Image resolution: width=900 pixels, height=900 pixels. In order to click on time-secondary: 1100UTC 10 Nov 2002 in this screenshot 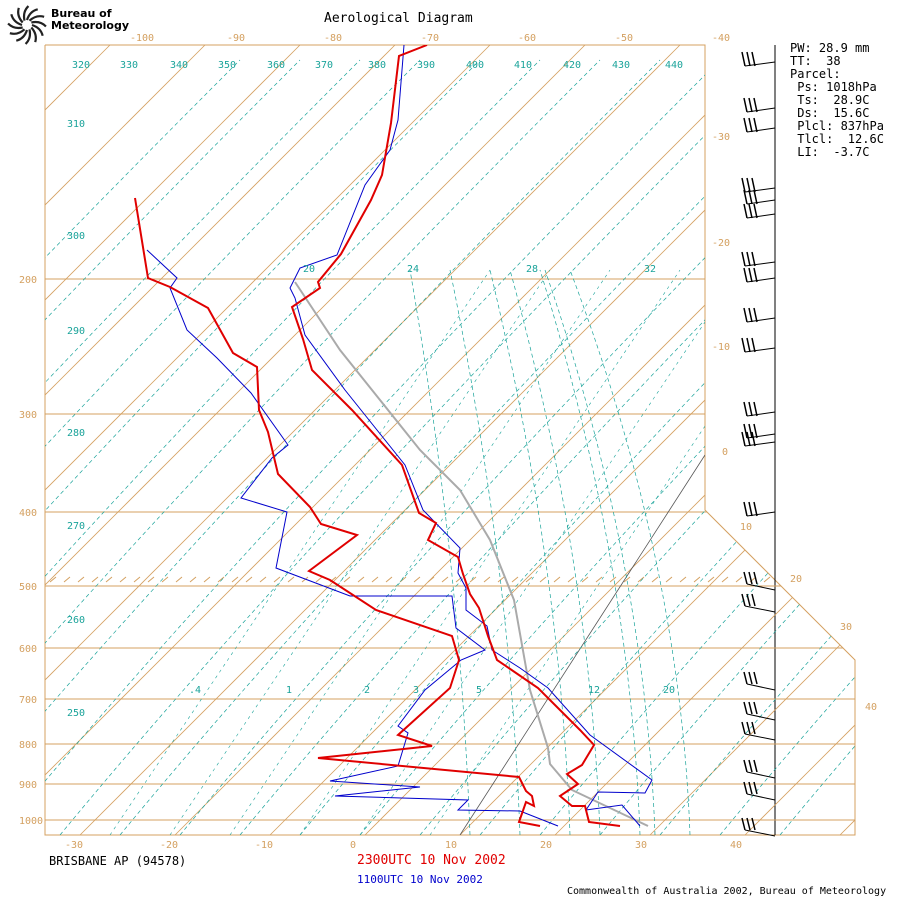, I will do `click(420, 879)`.